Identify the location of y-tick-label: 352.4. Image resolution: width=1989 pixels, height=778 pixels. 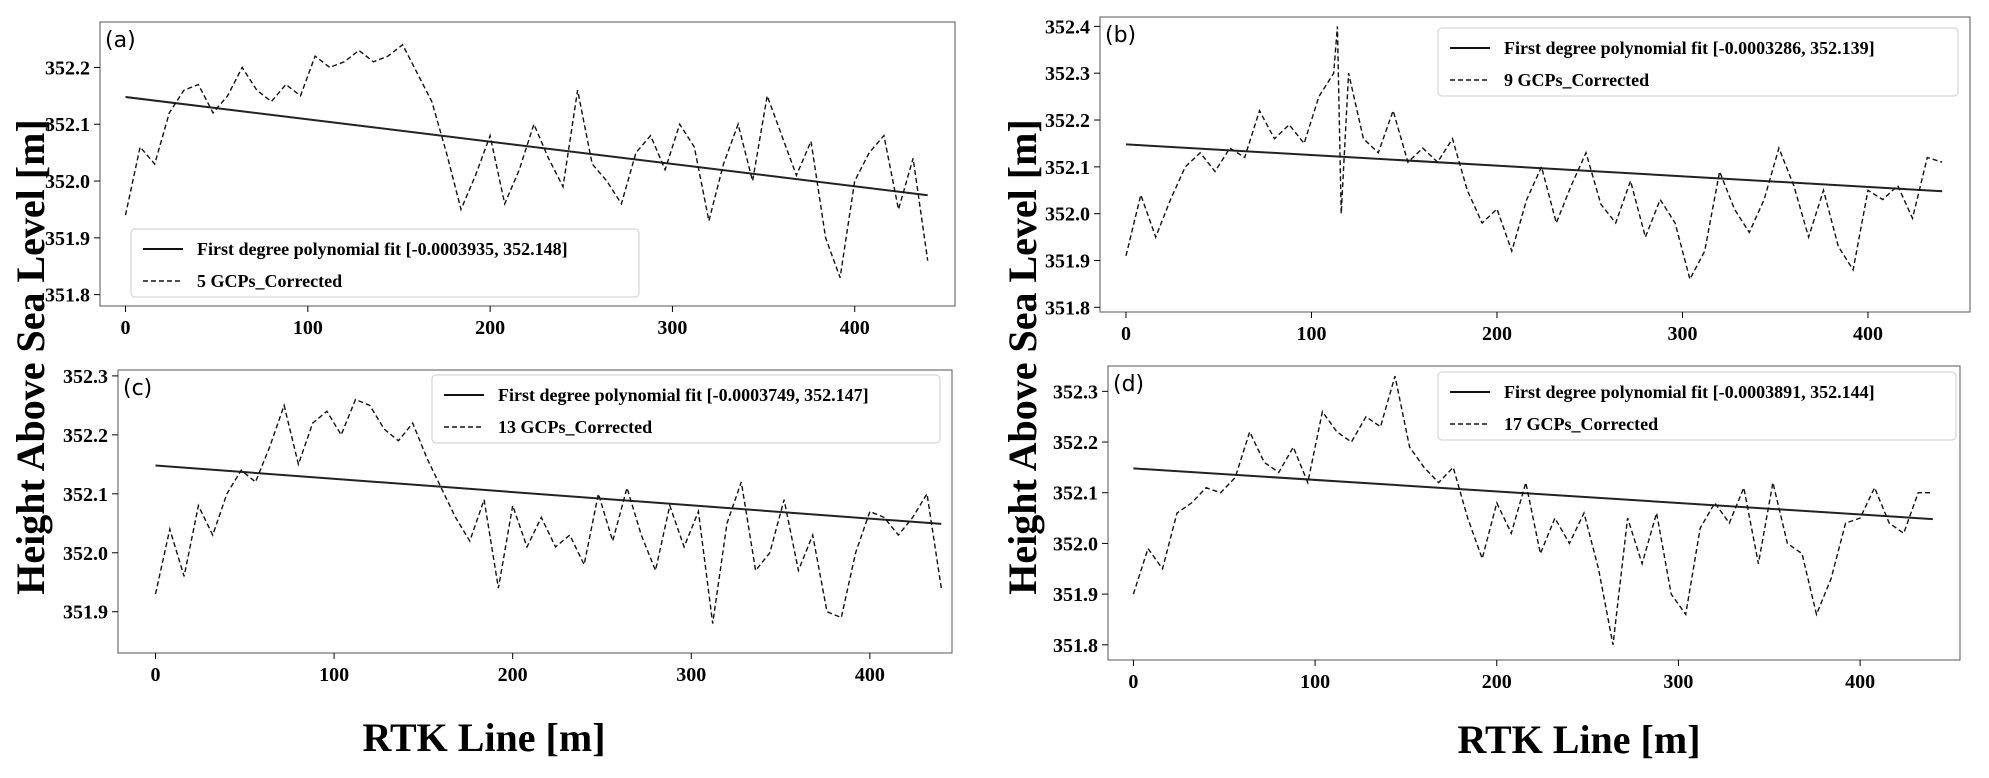
(1067, 27).